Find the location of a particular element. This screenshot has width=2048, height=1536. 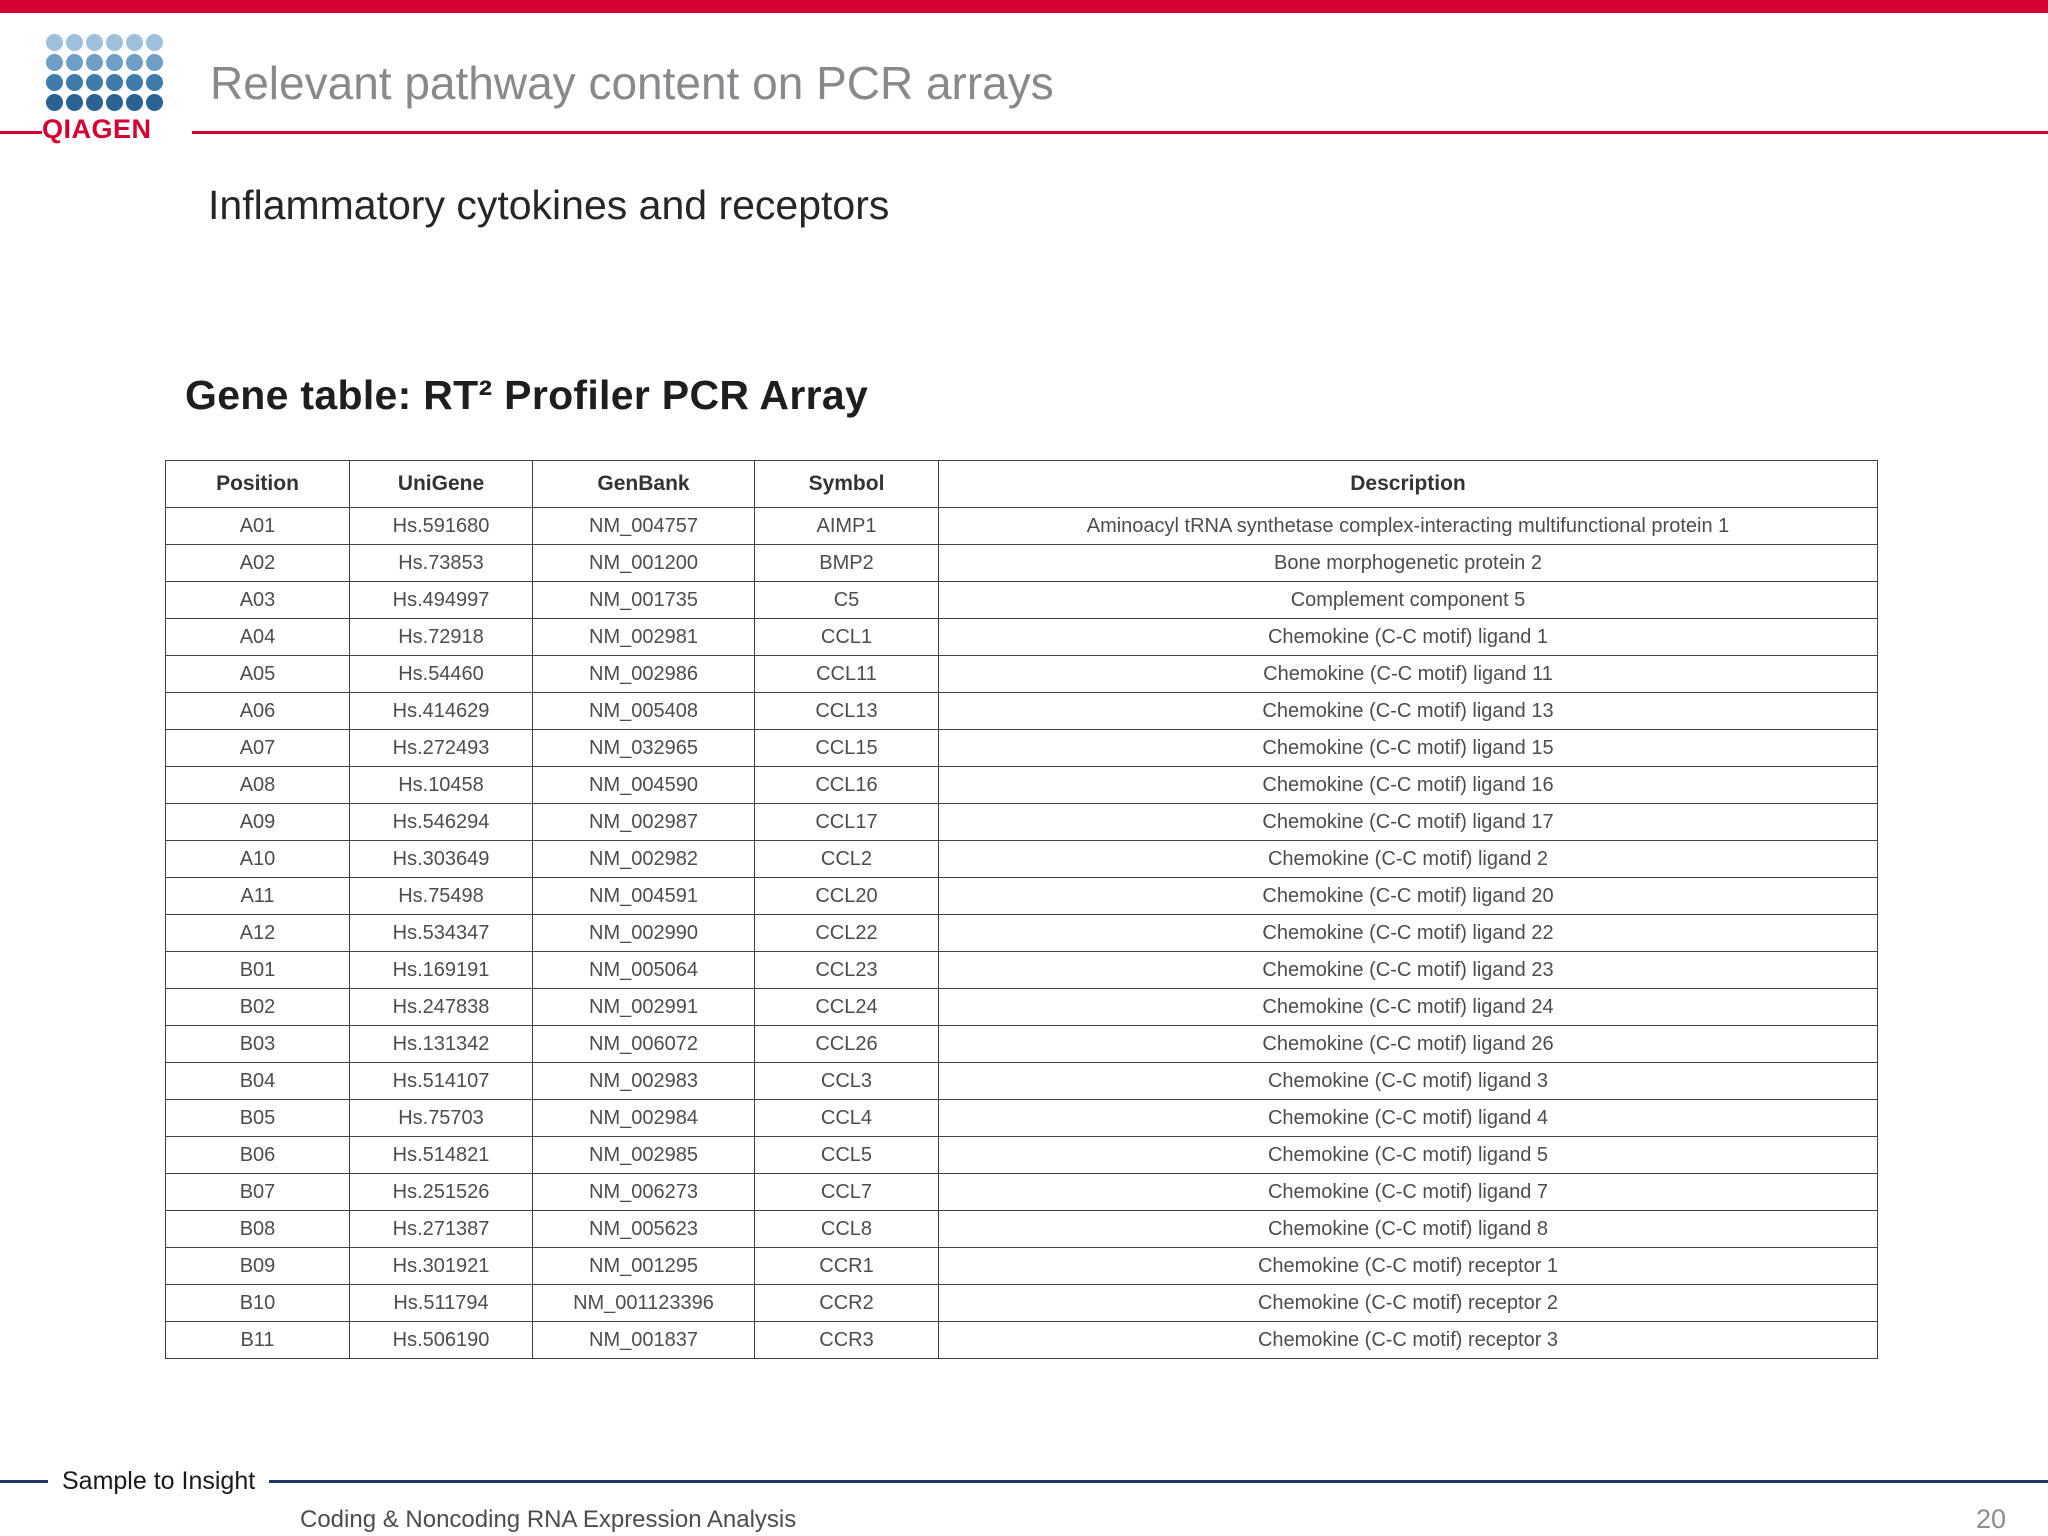

table-cell: Chemokine (C-C motif) ligand 24 is located at coordinates (1408, 1007).